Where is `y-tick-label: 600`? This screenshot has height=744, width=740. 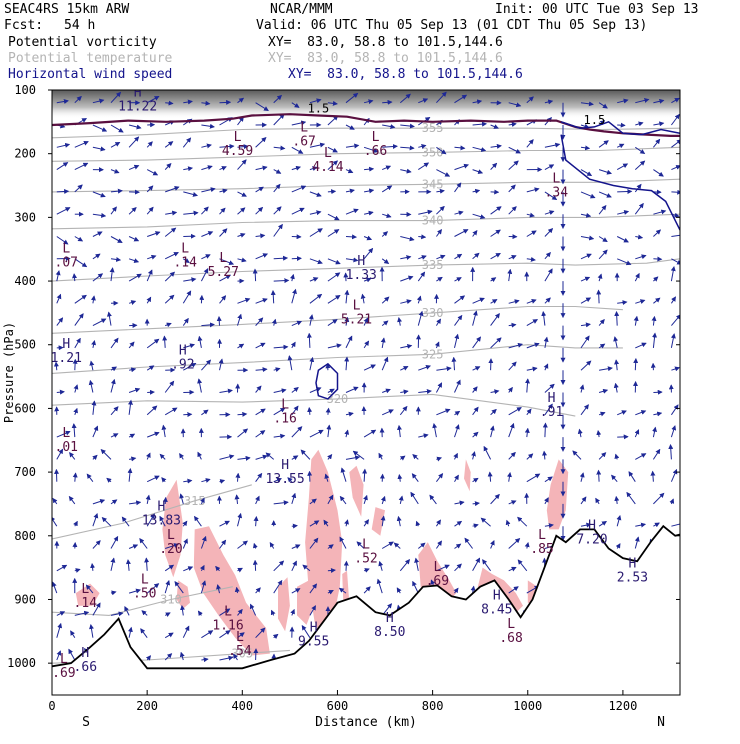 y-tick-label: 600 is located at coordinates (25, 408).